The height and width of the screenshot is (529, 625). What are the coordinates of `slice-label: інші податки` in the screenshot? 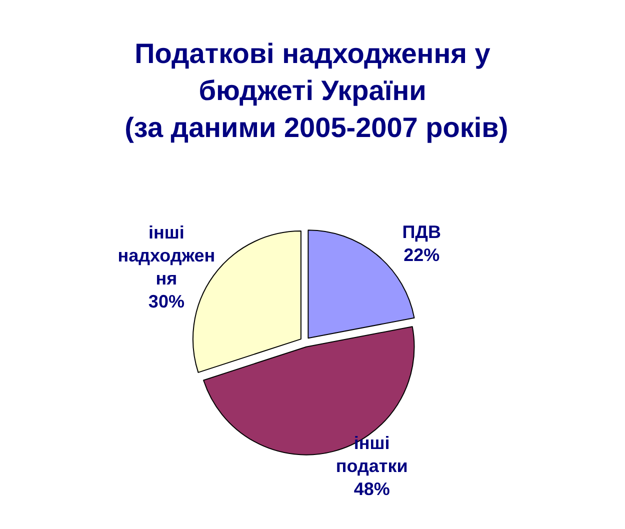 It's located at (372, 454).